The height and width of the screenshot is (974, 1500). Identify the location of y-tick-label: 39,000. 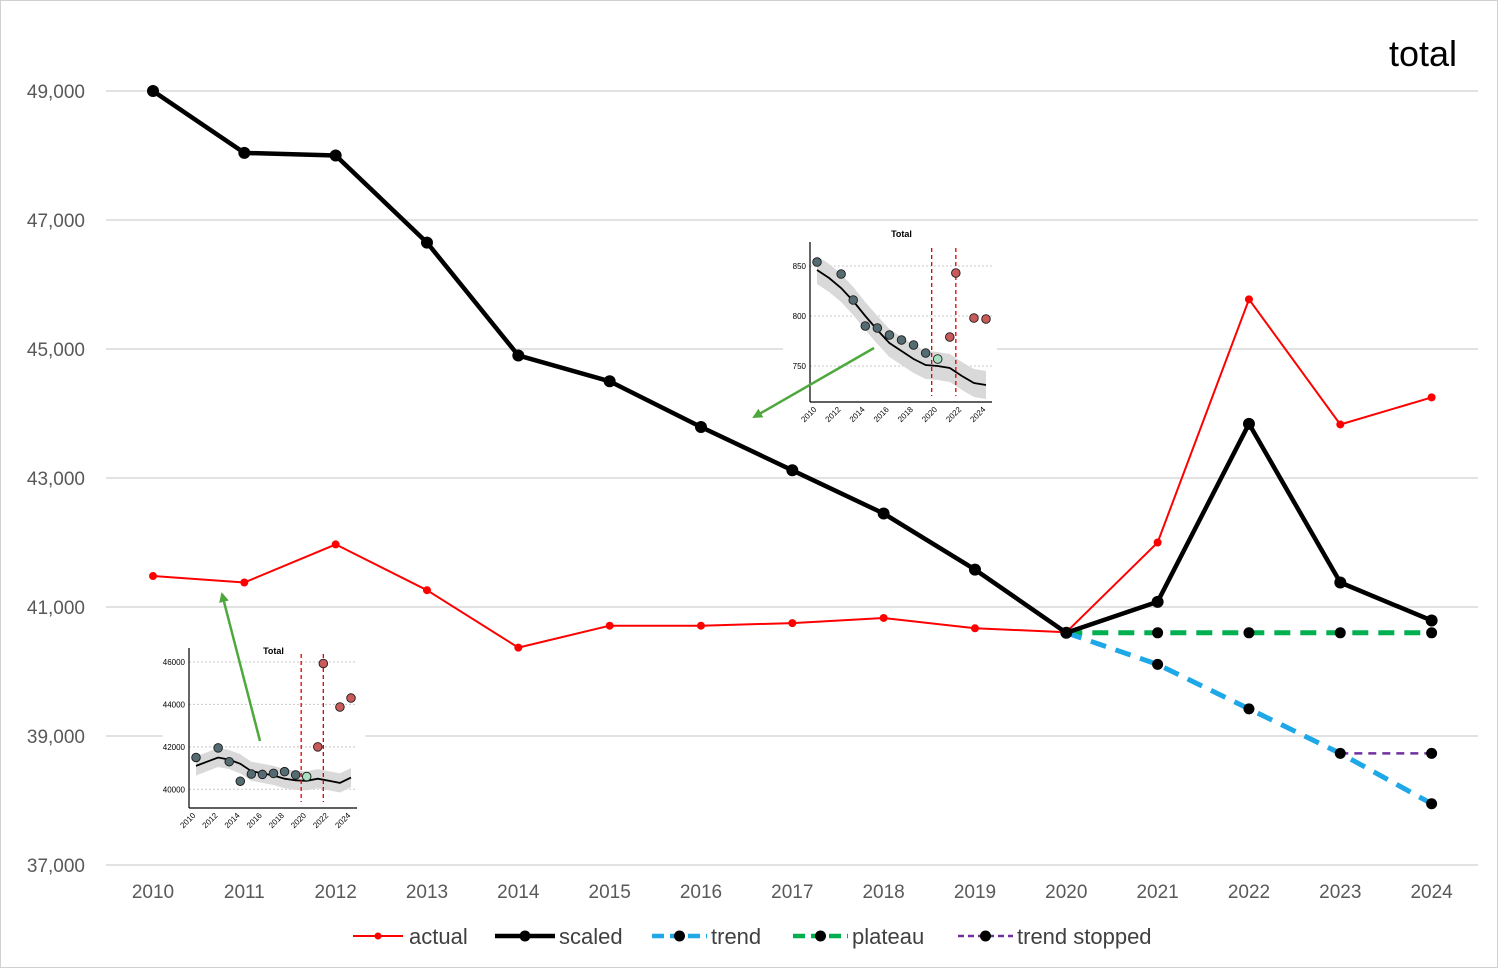
(56, 737).